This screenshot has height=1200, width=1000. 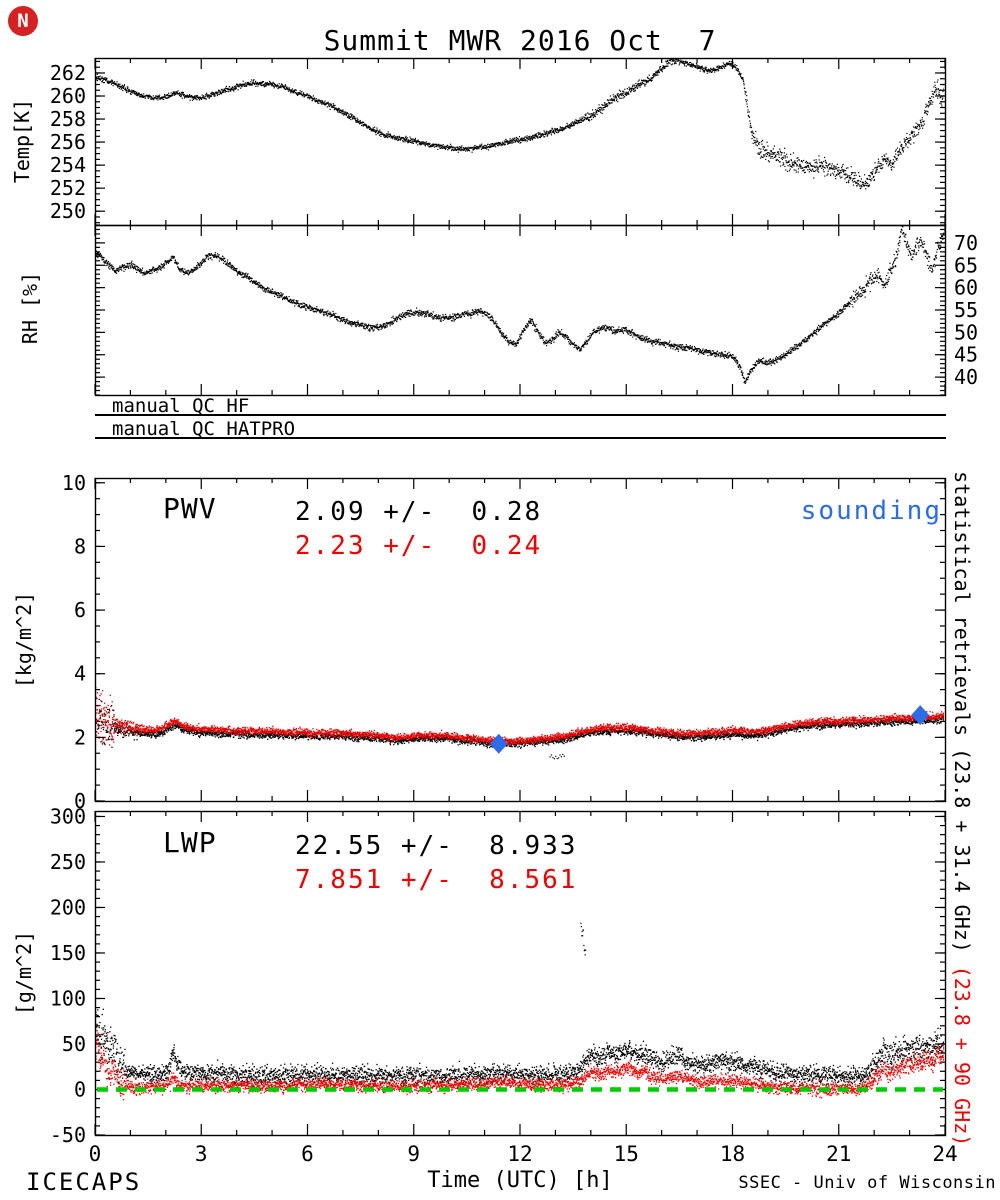 I want to click on icecaps-credit: ICECAPS, so click(x=84, y=1182).